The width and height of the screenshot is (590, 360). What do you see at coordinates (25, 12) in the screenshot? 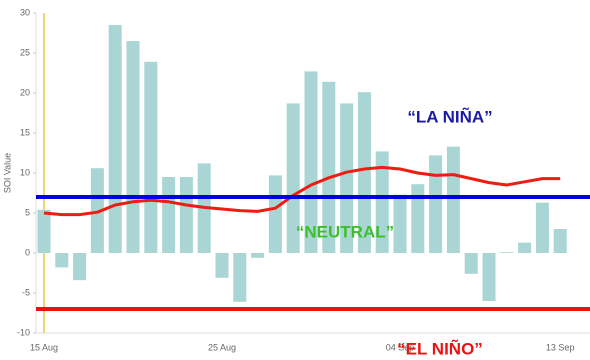
I see `y-tick-label: 30` at bounding box center [25, 12].